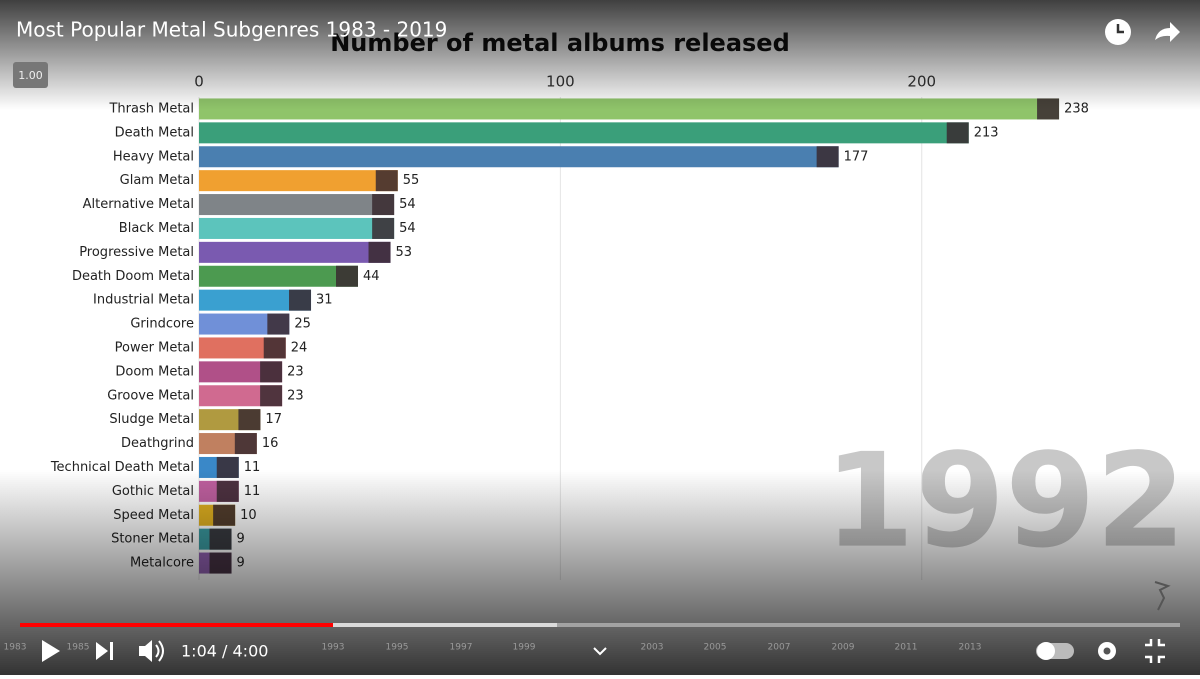  What do you see at coordinates (154, 347) in the screenshot?
I see `y-tick-label: Power Metal` at bounding box center [154, 347].